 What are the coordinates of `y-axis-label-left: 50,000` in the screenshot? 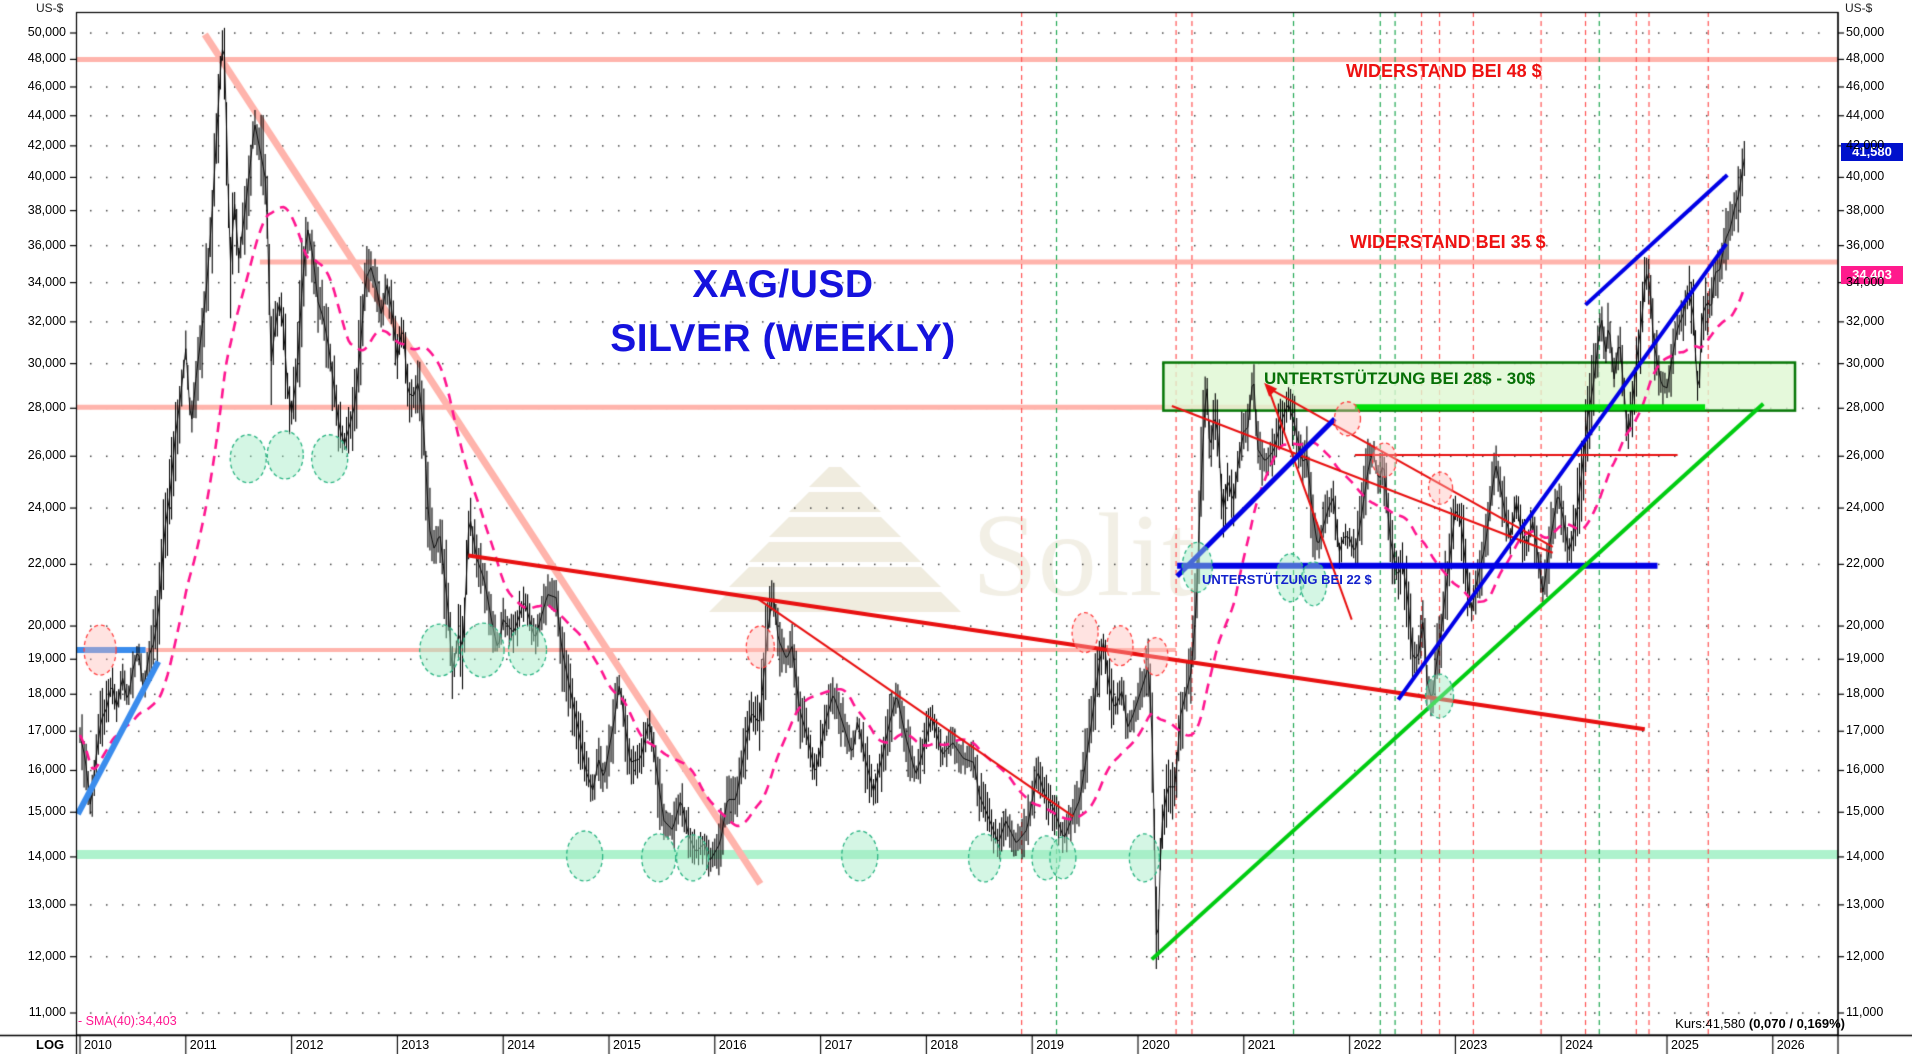 It's located at (46, 32).